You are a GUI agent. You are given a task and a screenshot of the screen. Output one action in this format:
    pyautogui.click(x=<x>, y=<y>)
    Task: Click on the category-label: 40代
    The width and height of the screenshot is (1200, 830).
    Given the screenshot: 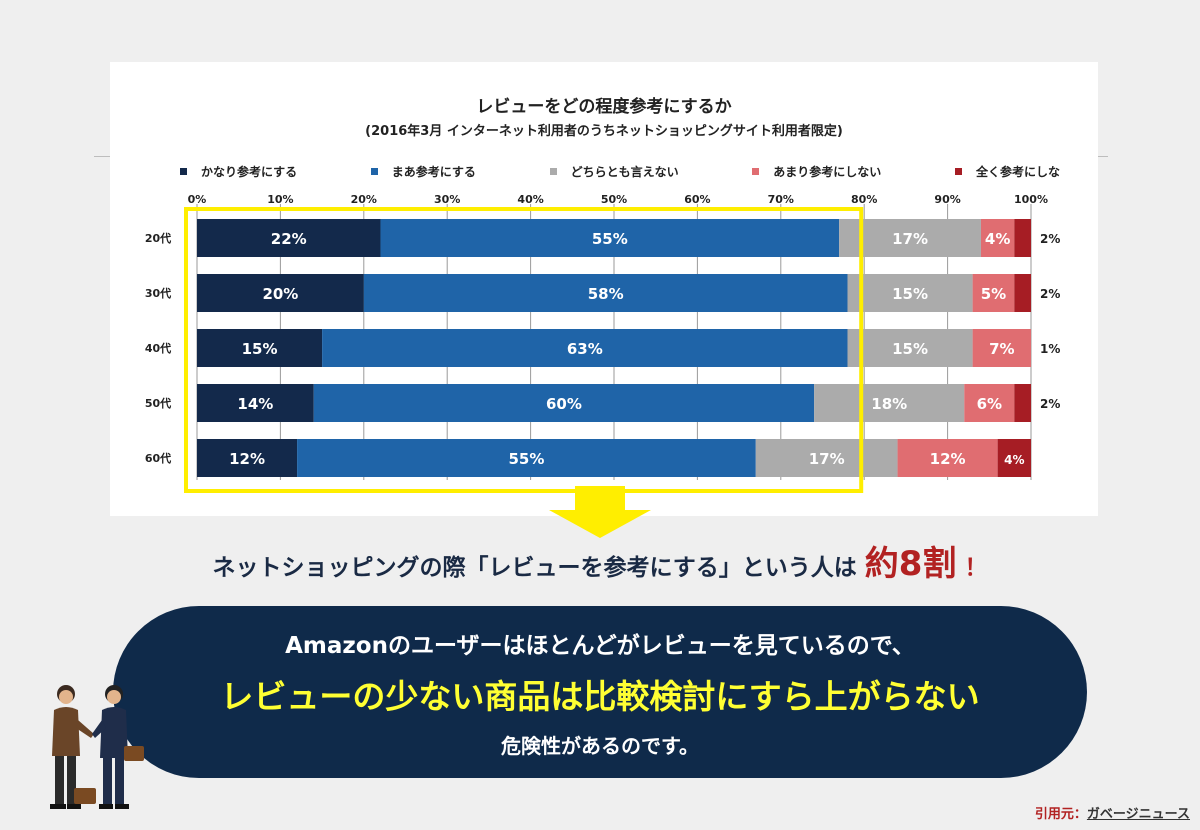 What is the action you would take?
    pyautogui.click(x=158, y=348)
    